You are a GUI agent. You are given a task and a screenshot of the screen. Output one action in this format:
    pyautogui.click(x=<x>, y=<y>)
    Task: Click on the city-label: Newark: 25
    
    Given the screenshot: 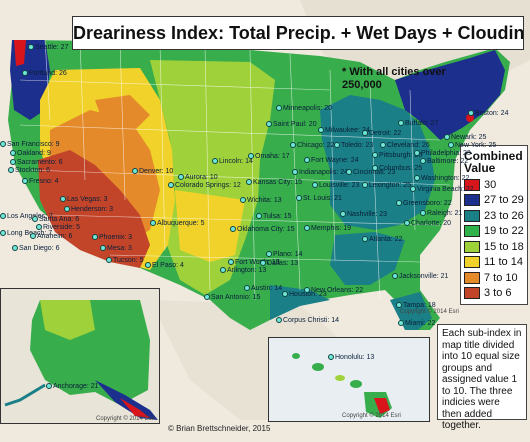 What is the action you would take?
    pyautogui.click(x=465, y=138)
    